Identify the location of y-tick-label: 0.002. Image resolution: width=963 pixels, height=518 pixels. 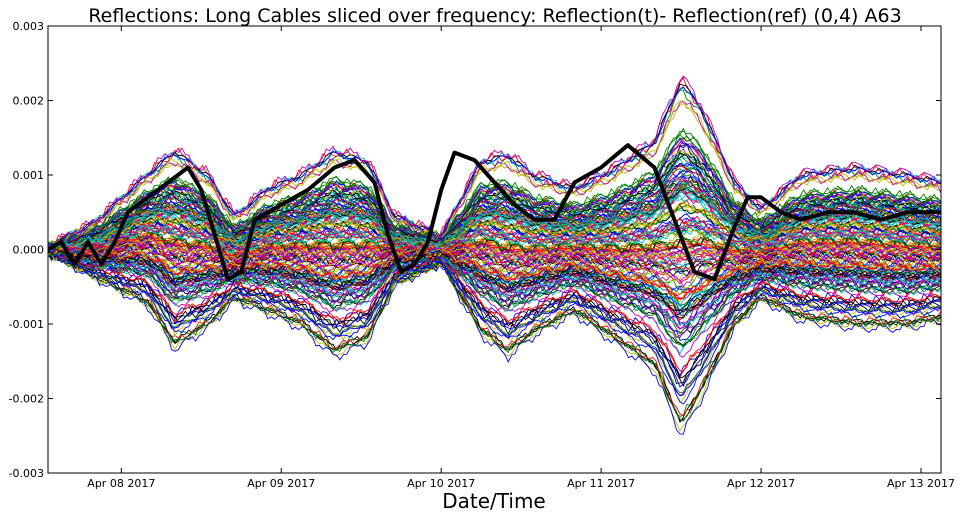
(29, 101).